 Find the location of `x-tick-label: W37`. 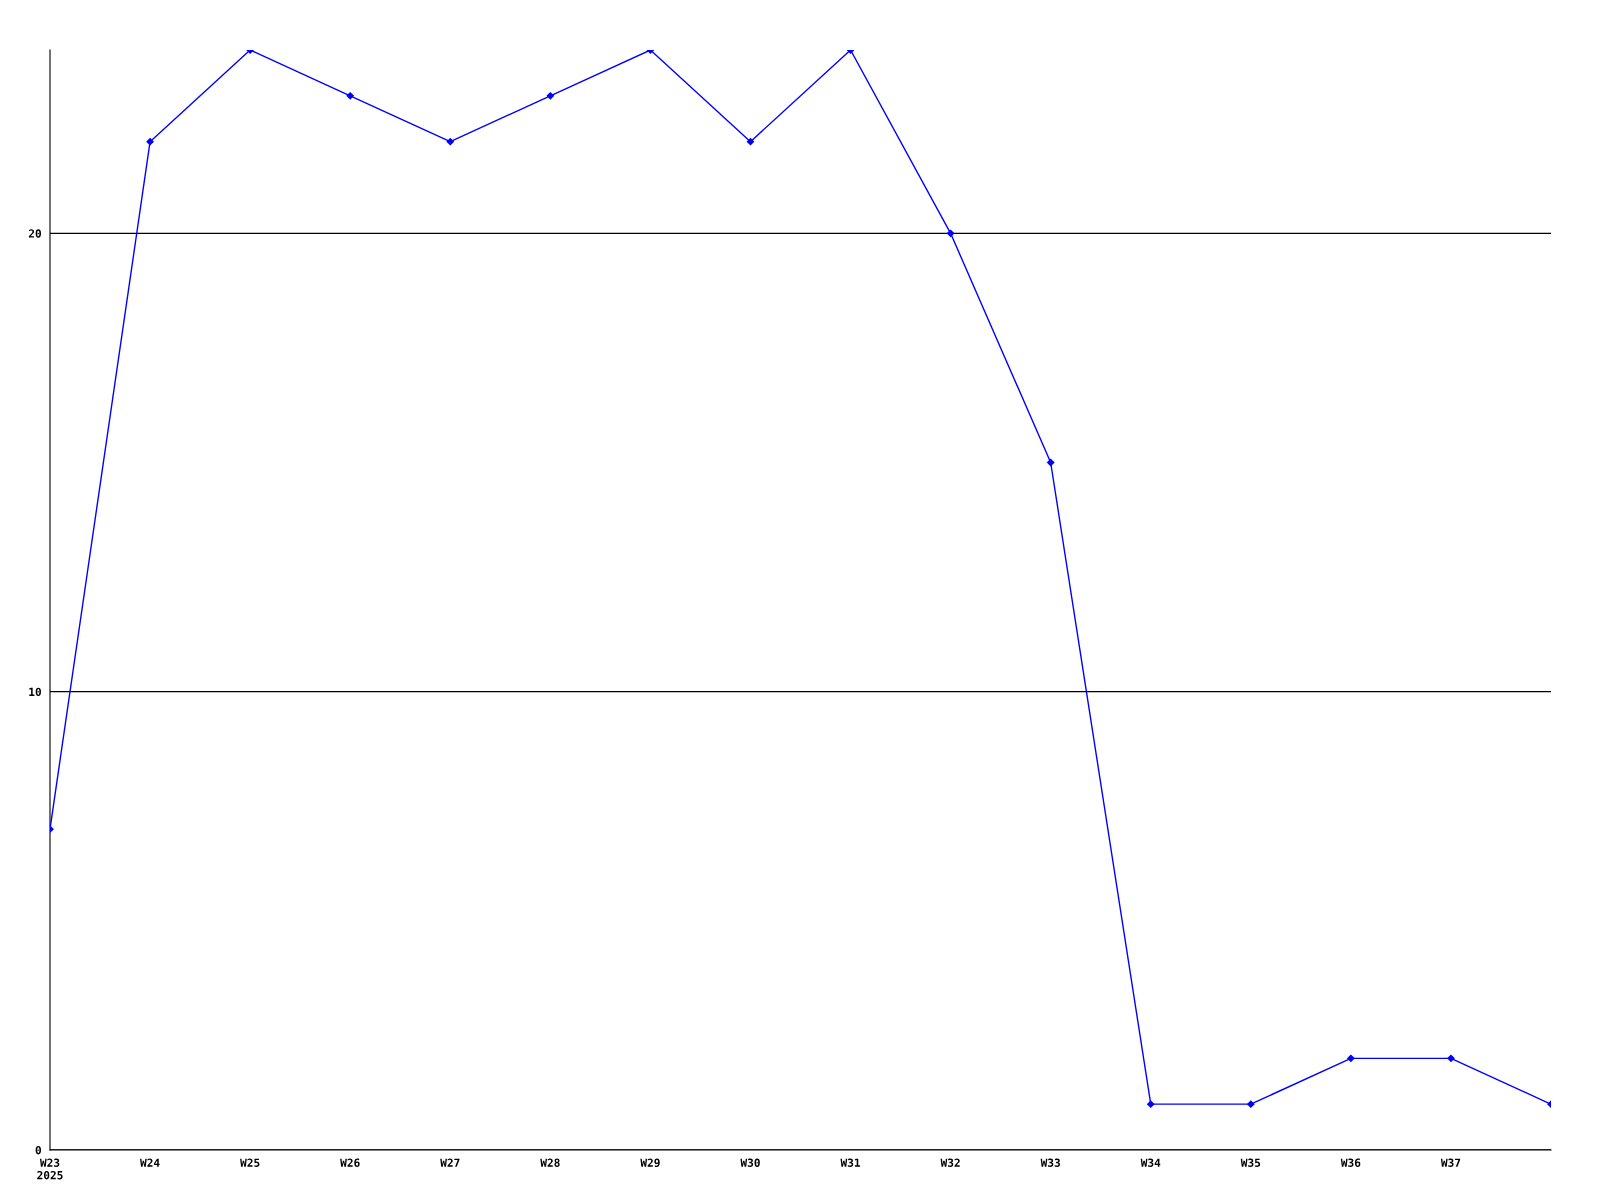

x-tick-label: W37 is located at coordinates (1450, 1162).